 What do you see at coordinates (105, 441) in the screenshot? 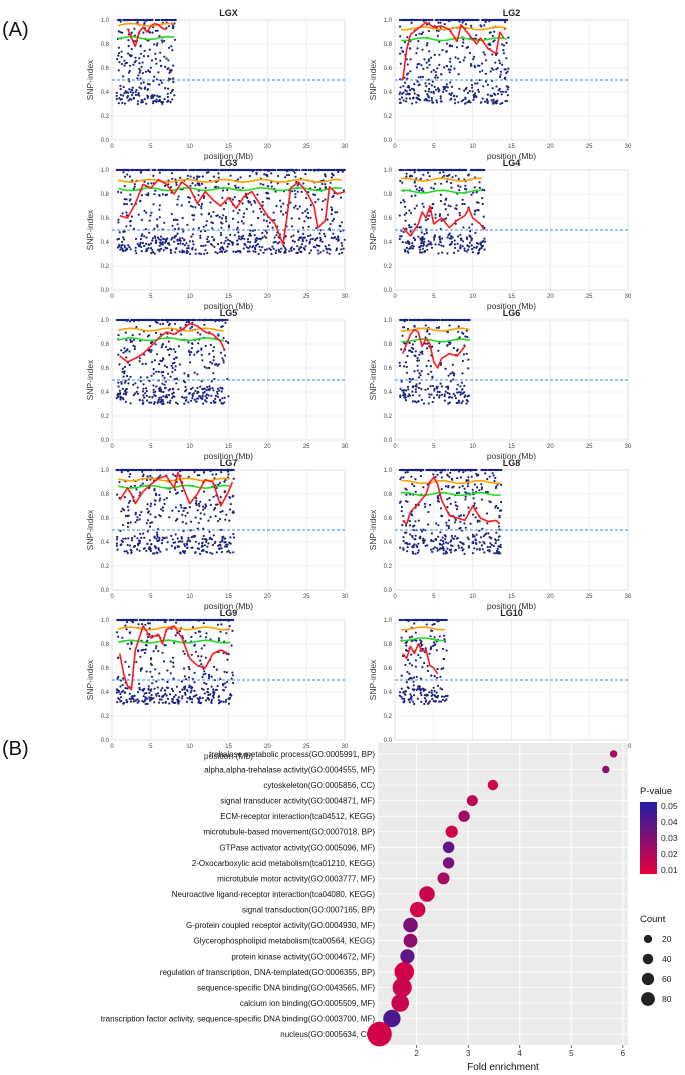
I see `y-tick-label: 0.0` at bounding box center [105, 441].